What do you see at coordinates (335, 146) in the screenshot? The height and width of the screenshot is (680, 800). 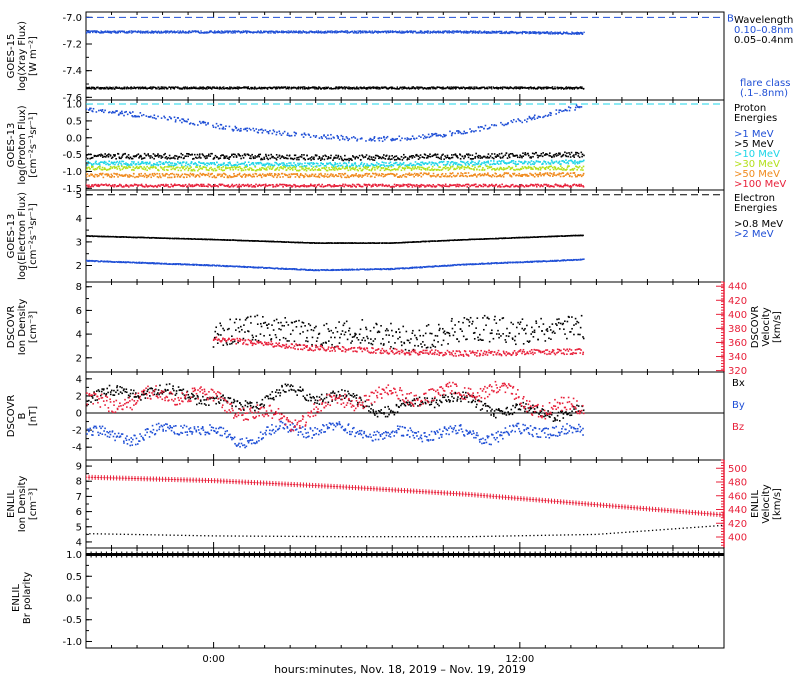 I see `data-layer` at bounding box center [335, 146].